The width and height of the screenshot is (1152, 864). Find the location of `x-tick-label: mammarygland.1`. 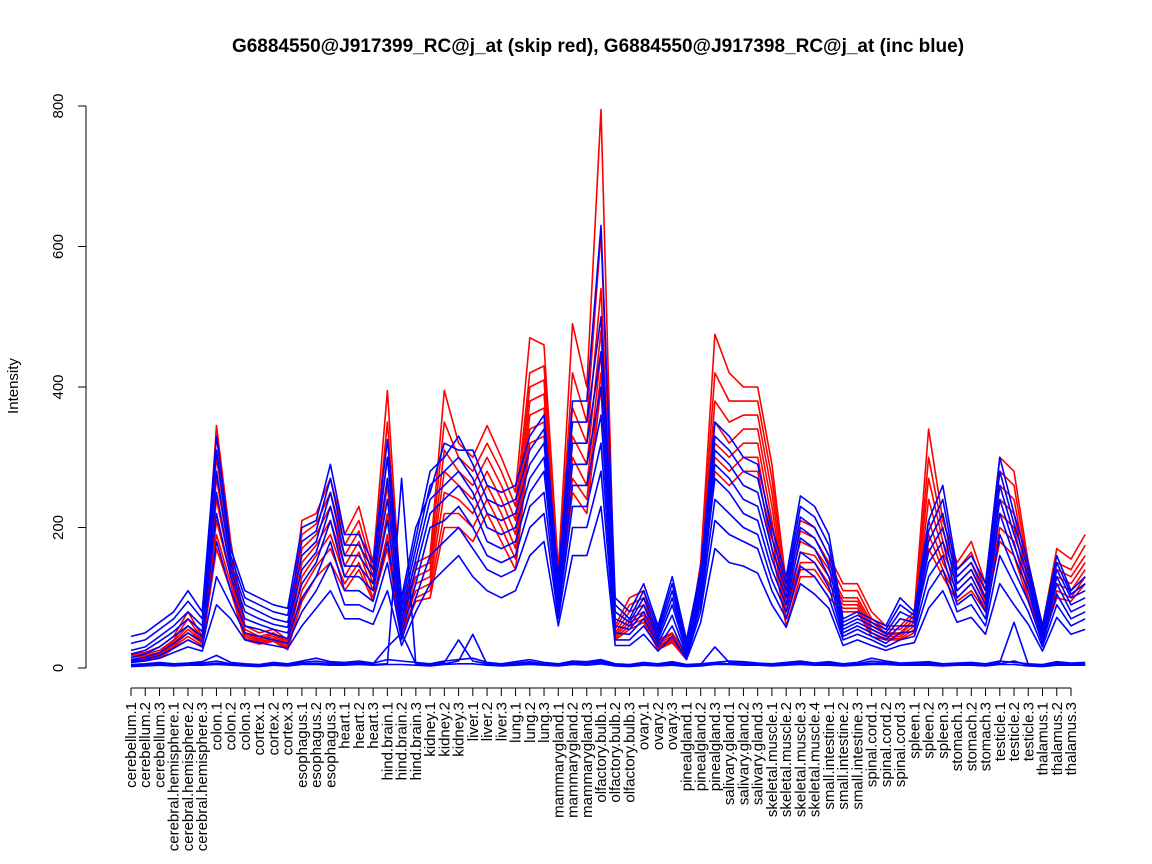

x-tick-label: mammarygland.1 is located at coordinates (558, 760).